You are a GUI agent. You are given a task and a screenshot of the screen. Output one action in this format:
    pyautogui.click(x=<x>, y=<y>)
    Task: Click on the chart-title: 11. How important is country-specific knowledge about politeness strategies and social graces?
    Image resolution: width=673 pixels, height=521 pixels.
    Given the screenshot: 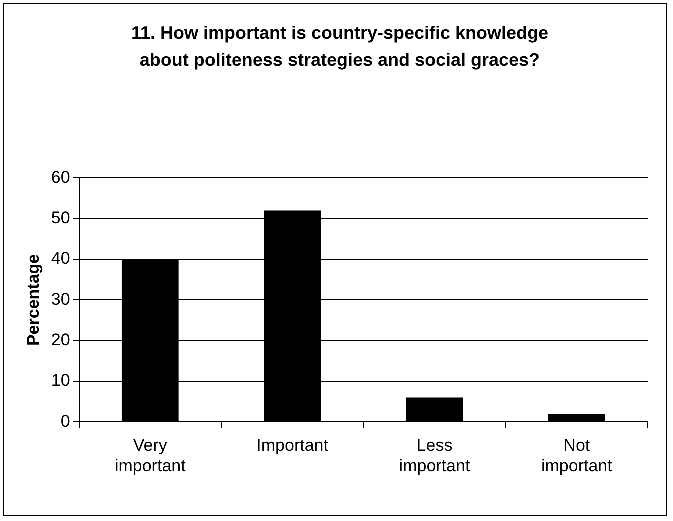 What is the action you would take?
    pyautogui.click(x=340, y=47)
    